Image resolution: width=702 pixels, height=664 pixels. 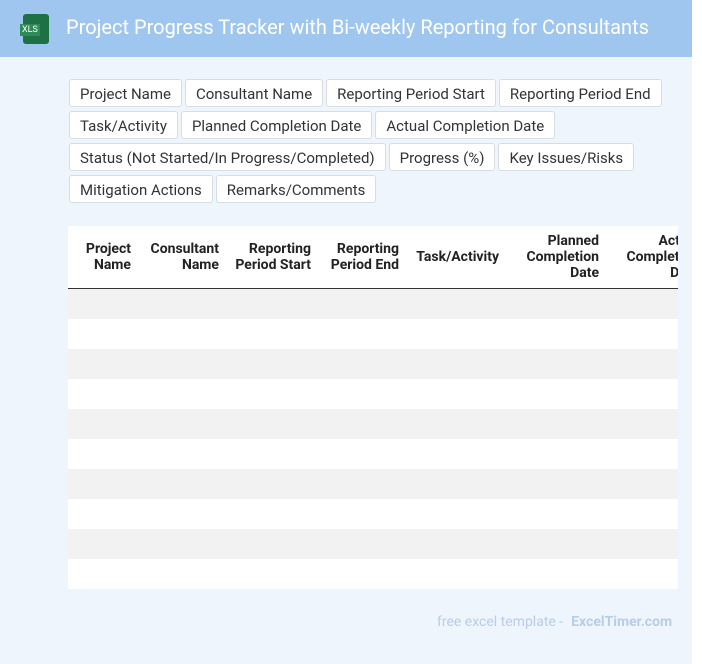 What do you see at coordinates (500, 622) in the screenshot?
I see `footer-text: free excel template -` at bounding box center [500, 622].